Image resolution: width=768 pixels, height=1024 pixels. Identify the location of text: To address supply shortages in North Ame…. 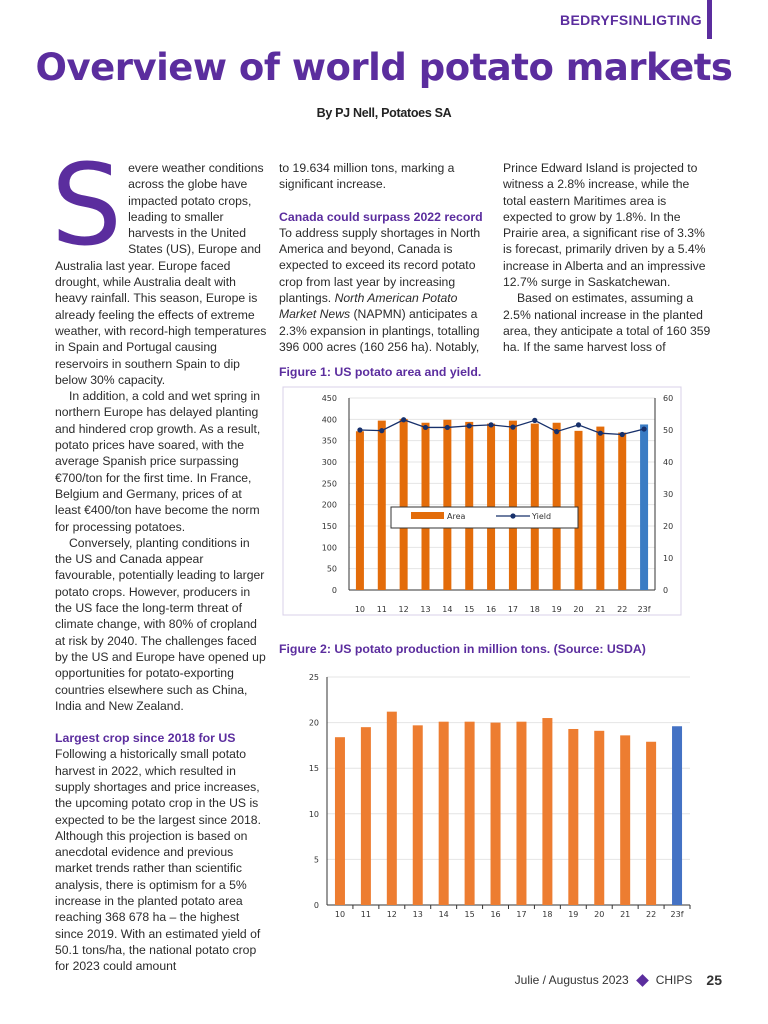
(380, 265).